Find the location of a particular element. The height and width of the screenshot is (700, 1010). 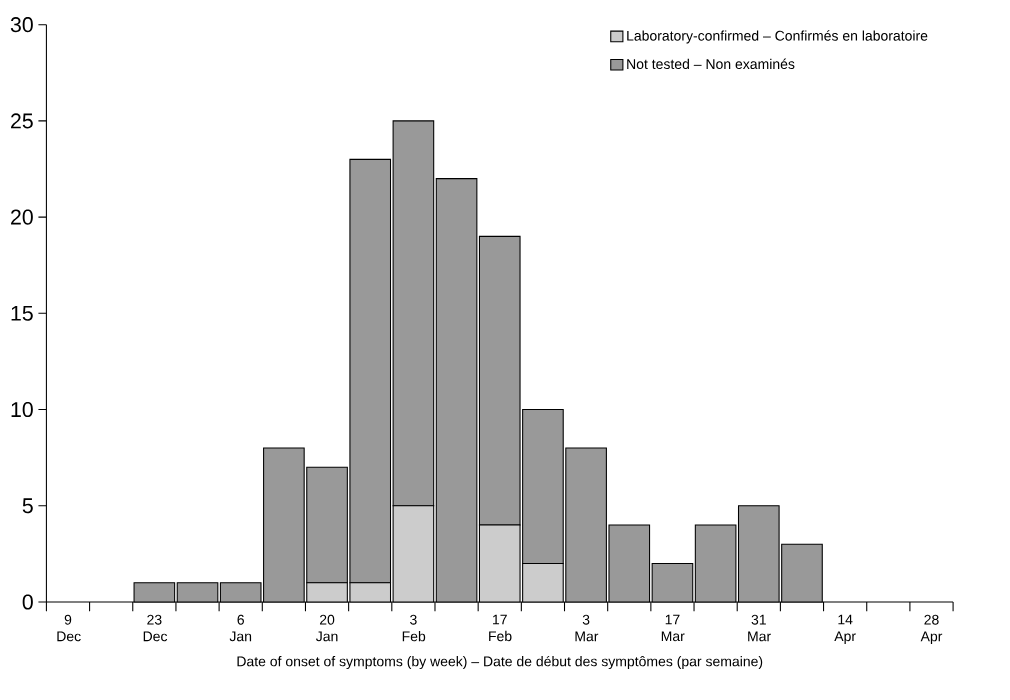

x-tick-label: 17 Feb is located at coordinates (500, 628).